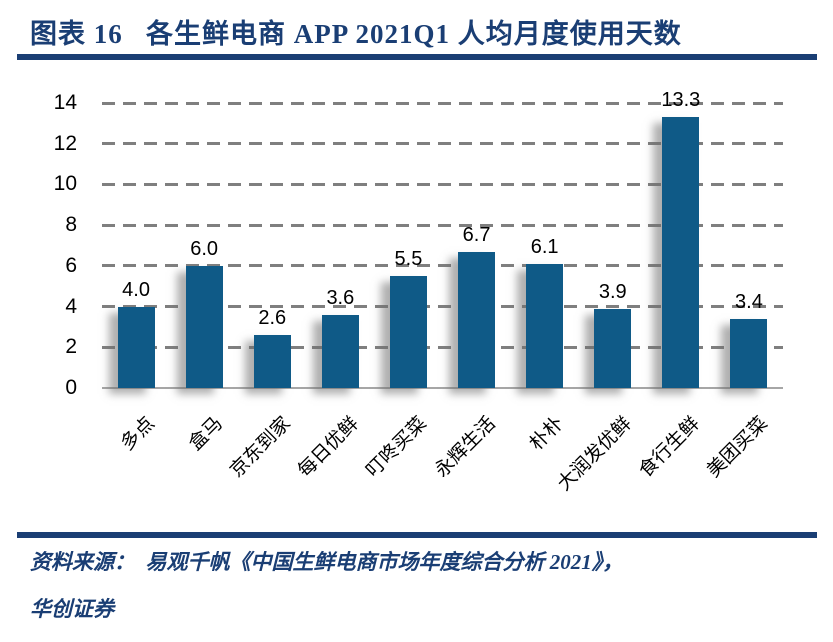 The image size is (833, 642). I want to click on bar-value-label: 6.0, so click(204, 248).